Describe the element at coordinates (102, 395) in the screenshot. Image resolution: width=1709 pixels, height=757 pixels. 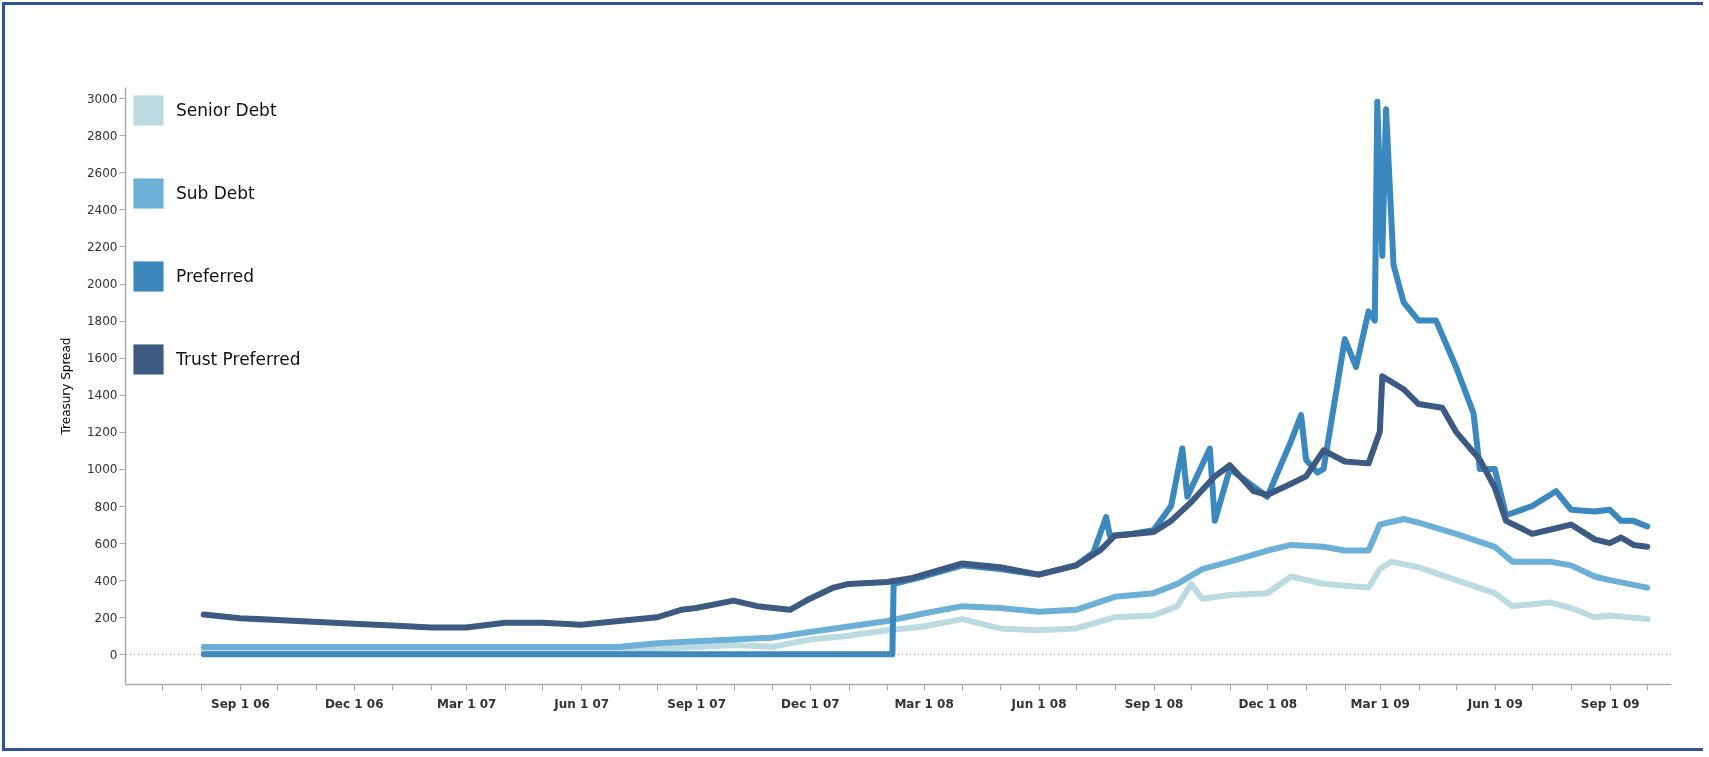
I see `y-tick-label: 1400` at that location.